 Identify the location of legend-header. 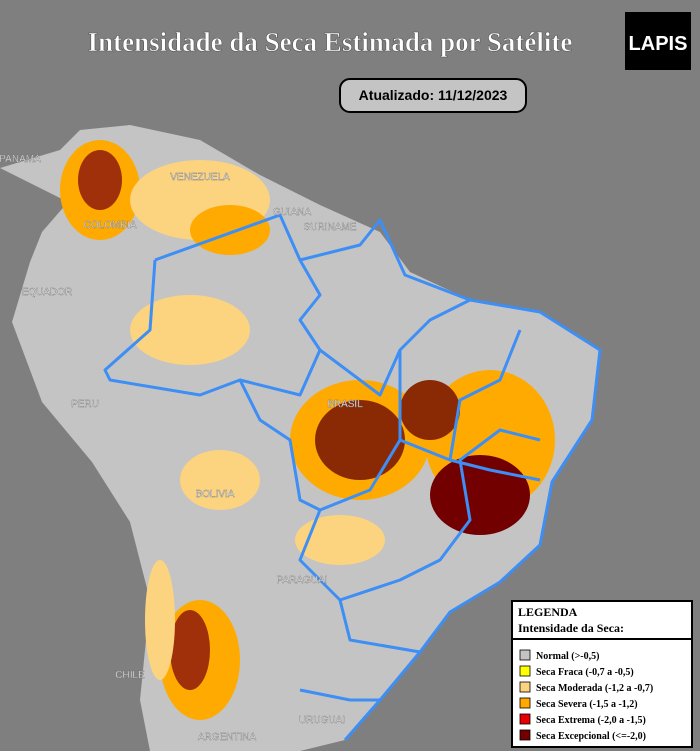
(602, 620).